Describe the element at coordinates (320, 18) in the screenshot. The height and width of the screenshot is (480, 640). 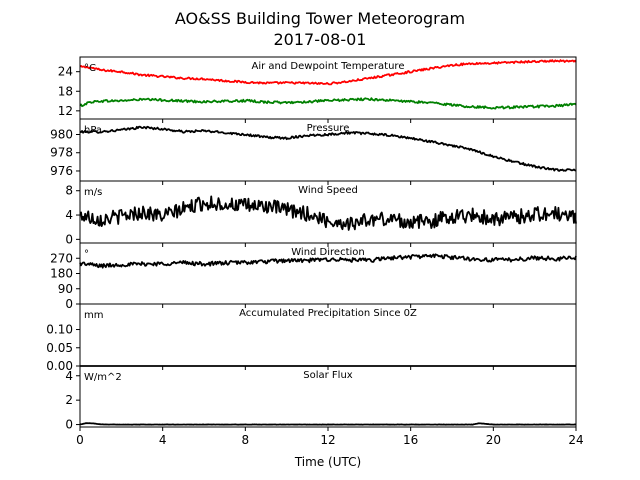
I see `chart-title: AO&SS Building Tower Meteorogram` at that location.